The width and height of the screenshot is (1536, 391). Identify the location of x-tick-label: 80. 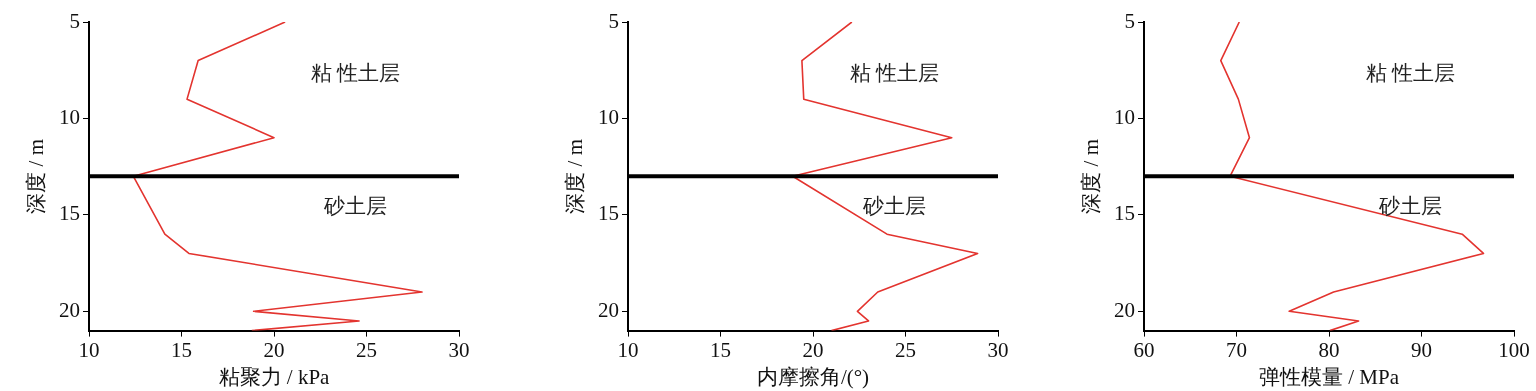
(1329, 349).